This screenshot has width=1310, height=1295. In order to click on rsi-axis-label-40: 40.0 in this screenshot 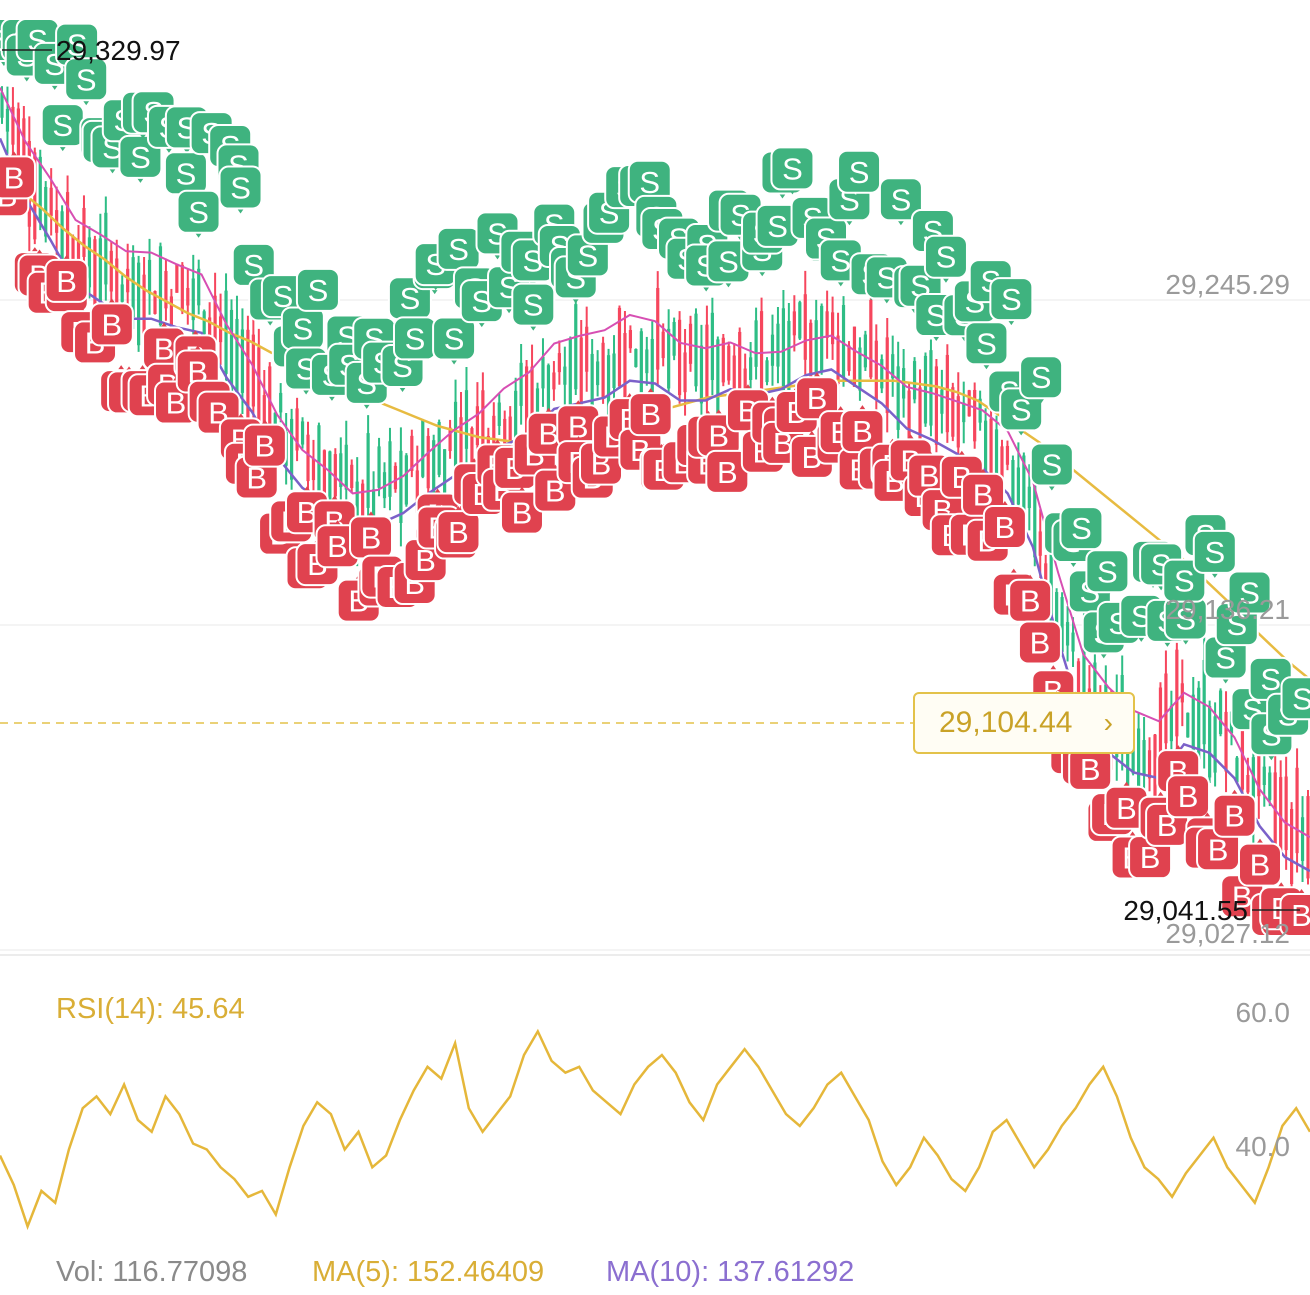, I will do `click(1263, 1146)`.